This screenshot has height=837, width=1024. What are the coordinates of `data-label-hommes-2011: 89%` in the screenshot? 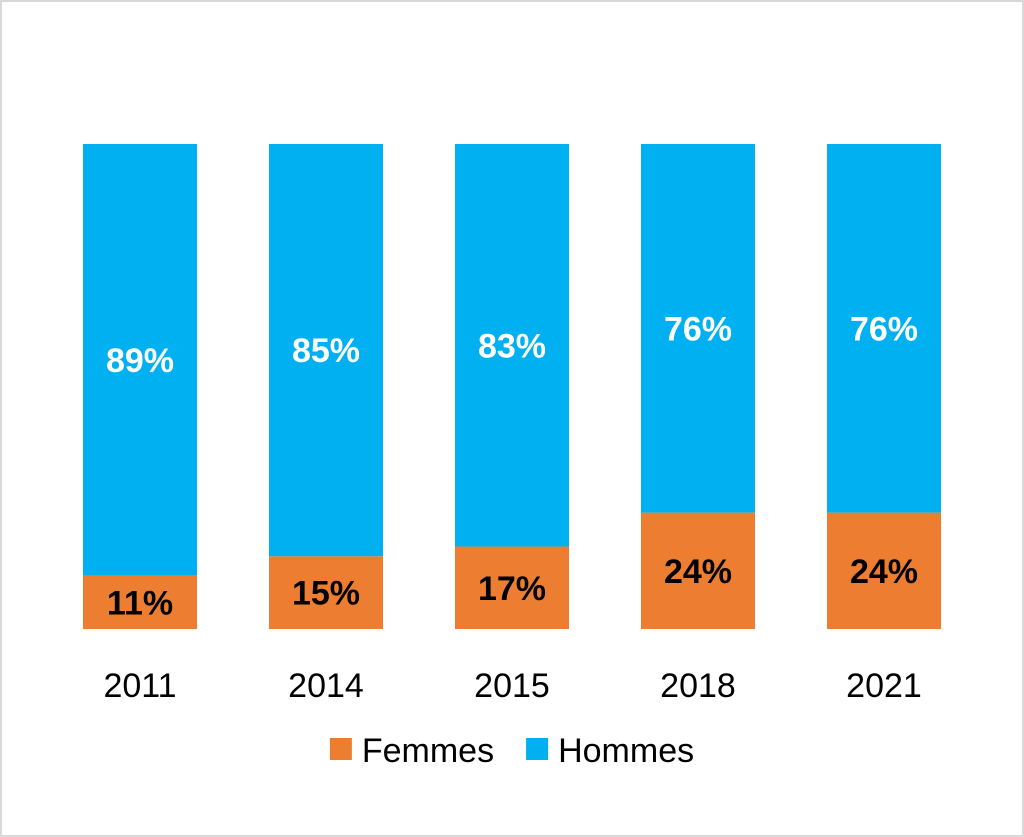 It's located at (140, 361).